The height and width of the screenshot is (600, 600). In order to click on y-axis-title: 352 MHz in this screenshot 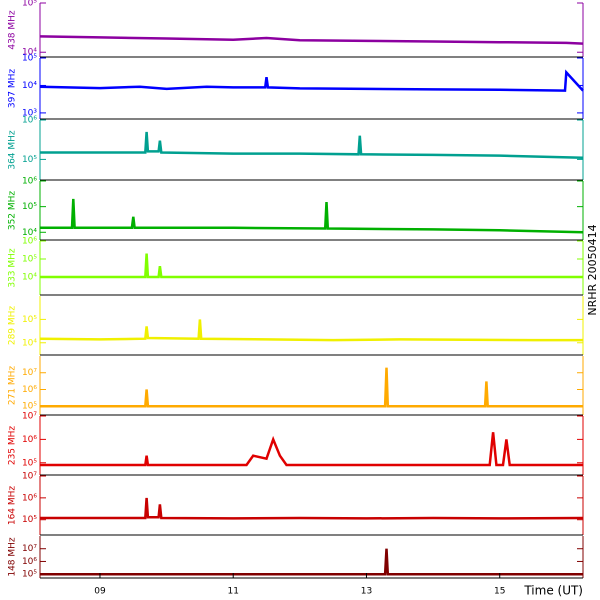, I will do `click(13, 211)`.